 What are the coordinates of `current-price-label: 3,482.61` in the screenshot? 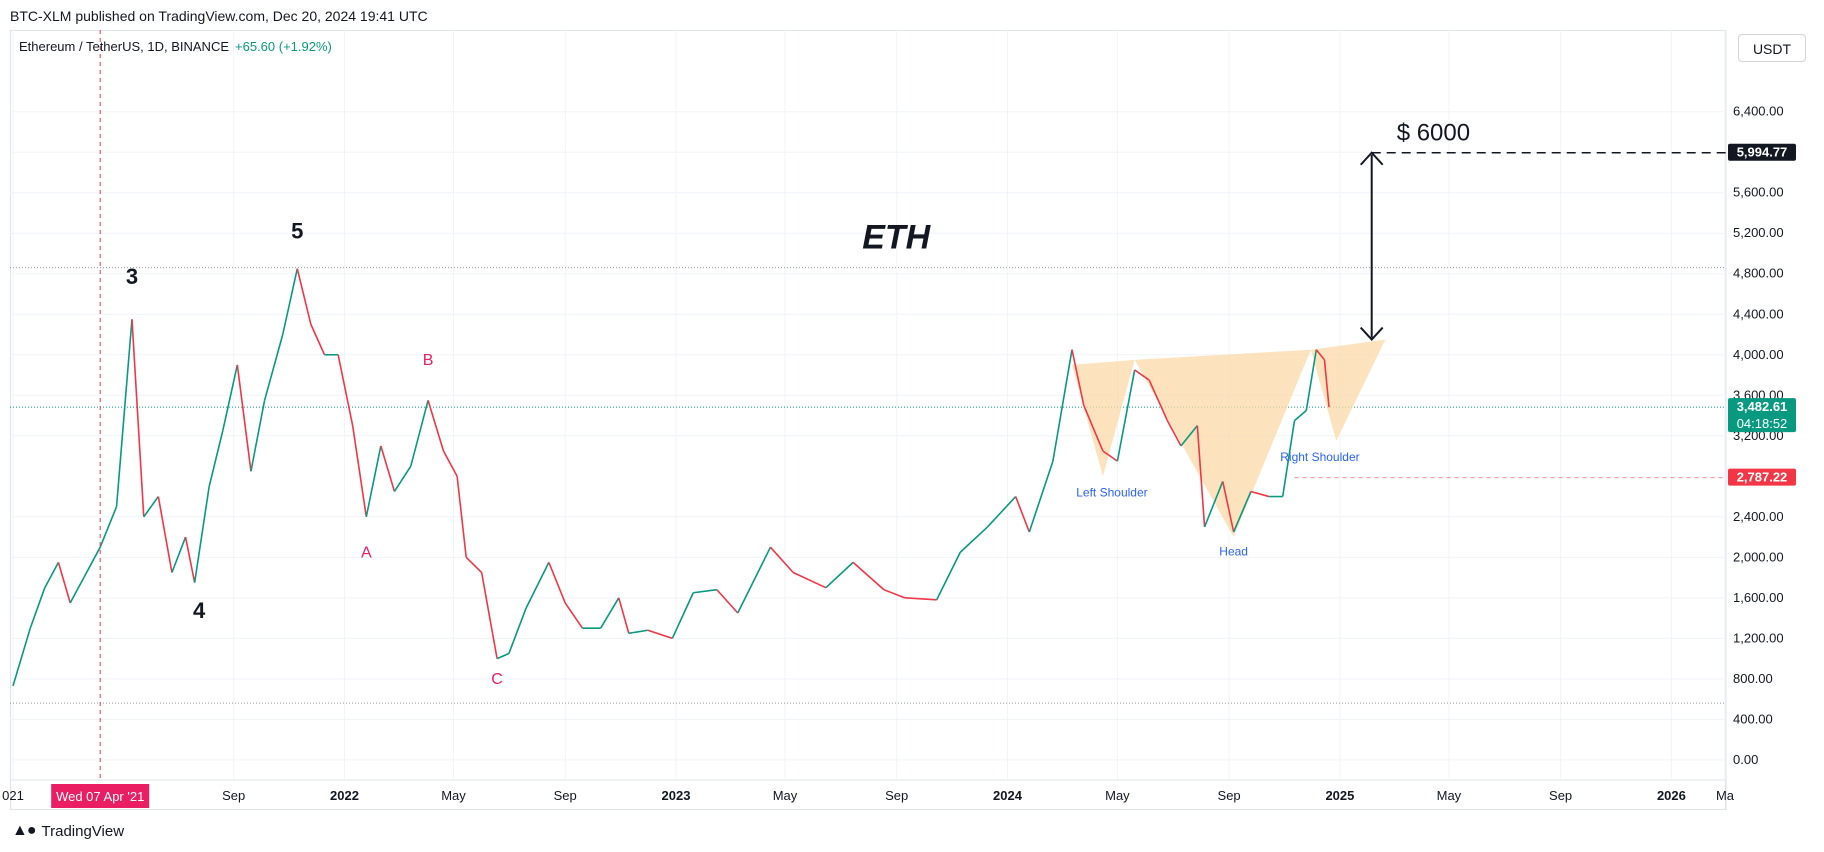 It's located at (1762, 406).